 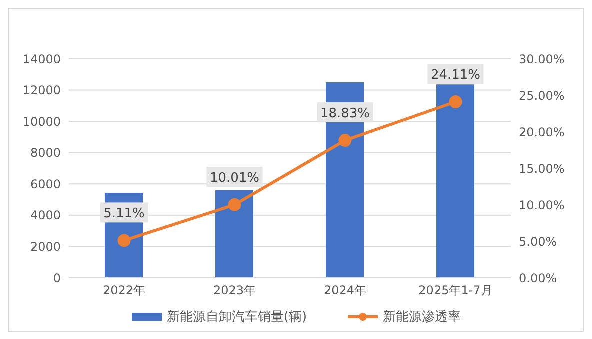 What do you see at coordinates (124, 214) in the screenshot?
I see `data-label: 5.11%` at bounding box center [124, 214].